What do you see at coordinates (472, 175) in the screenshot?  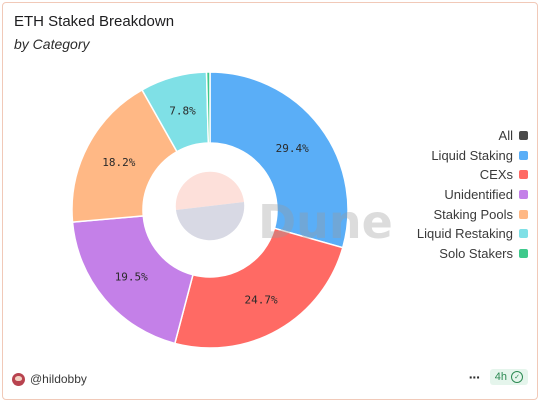 I see `legend-item-cexs: CEXs` at bounding box center [472, 175].